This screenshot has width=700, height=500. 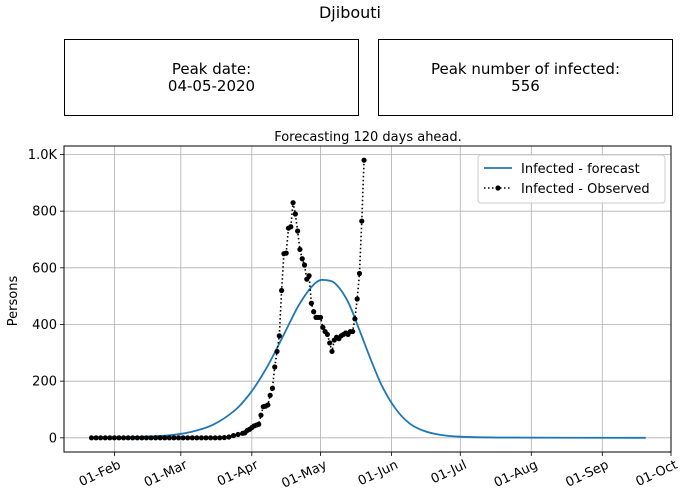 What do you see at coordinates (516, 474) in the screenshot?
I see `x-tick-label: 01-Aug` at bounding box center [516, 474].